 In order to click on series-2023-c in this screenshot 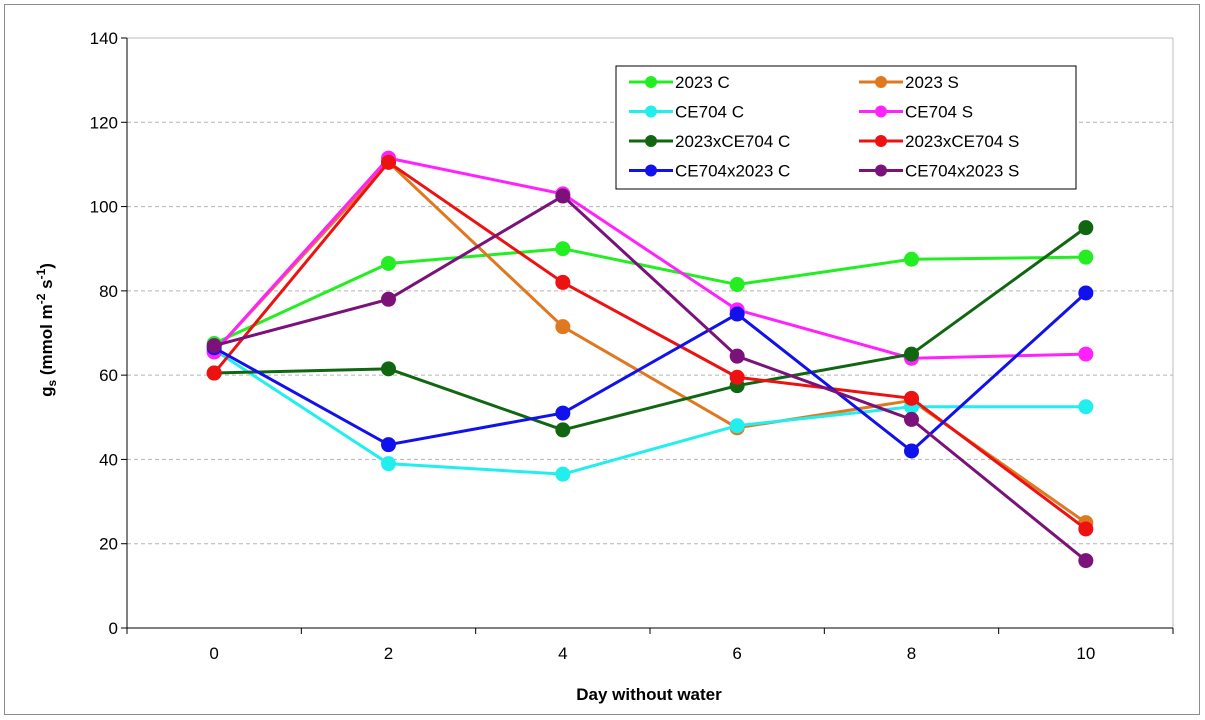, I will do `click(650, 296)`.